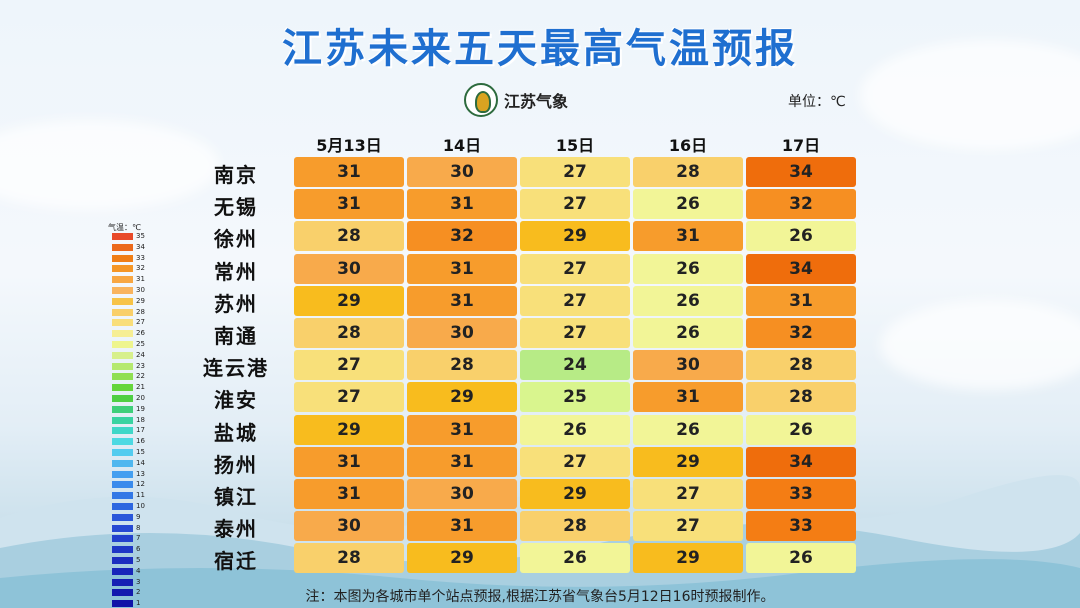  Describe the element at coordinates (801, 145) in the screenshot. I see `day-header: 17日` at that location.